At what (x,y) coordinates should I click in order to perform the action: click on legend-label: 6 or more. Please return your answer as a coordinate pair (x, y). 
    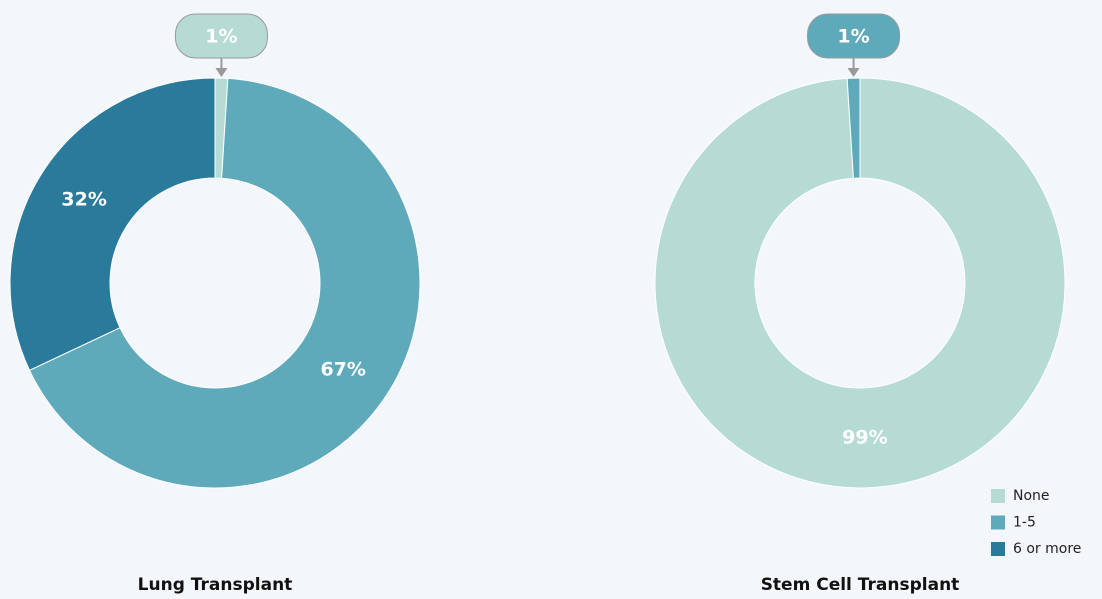
    Looking at the image, I should click on (1047, 549).